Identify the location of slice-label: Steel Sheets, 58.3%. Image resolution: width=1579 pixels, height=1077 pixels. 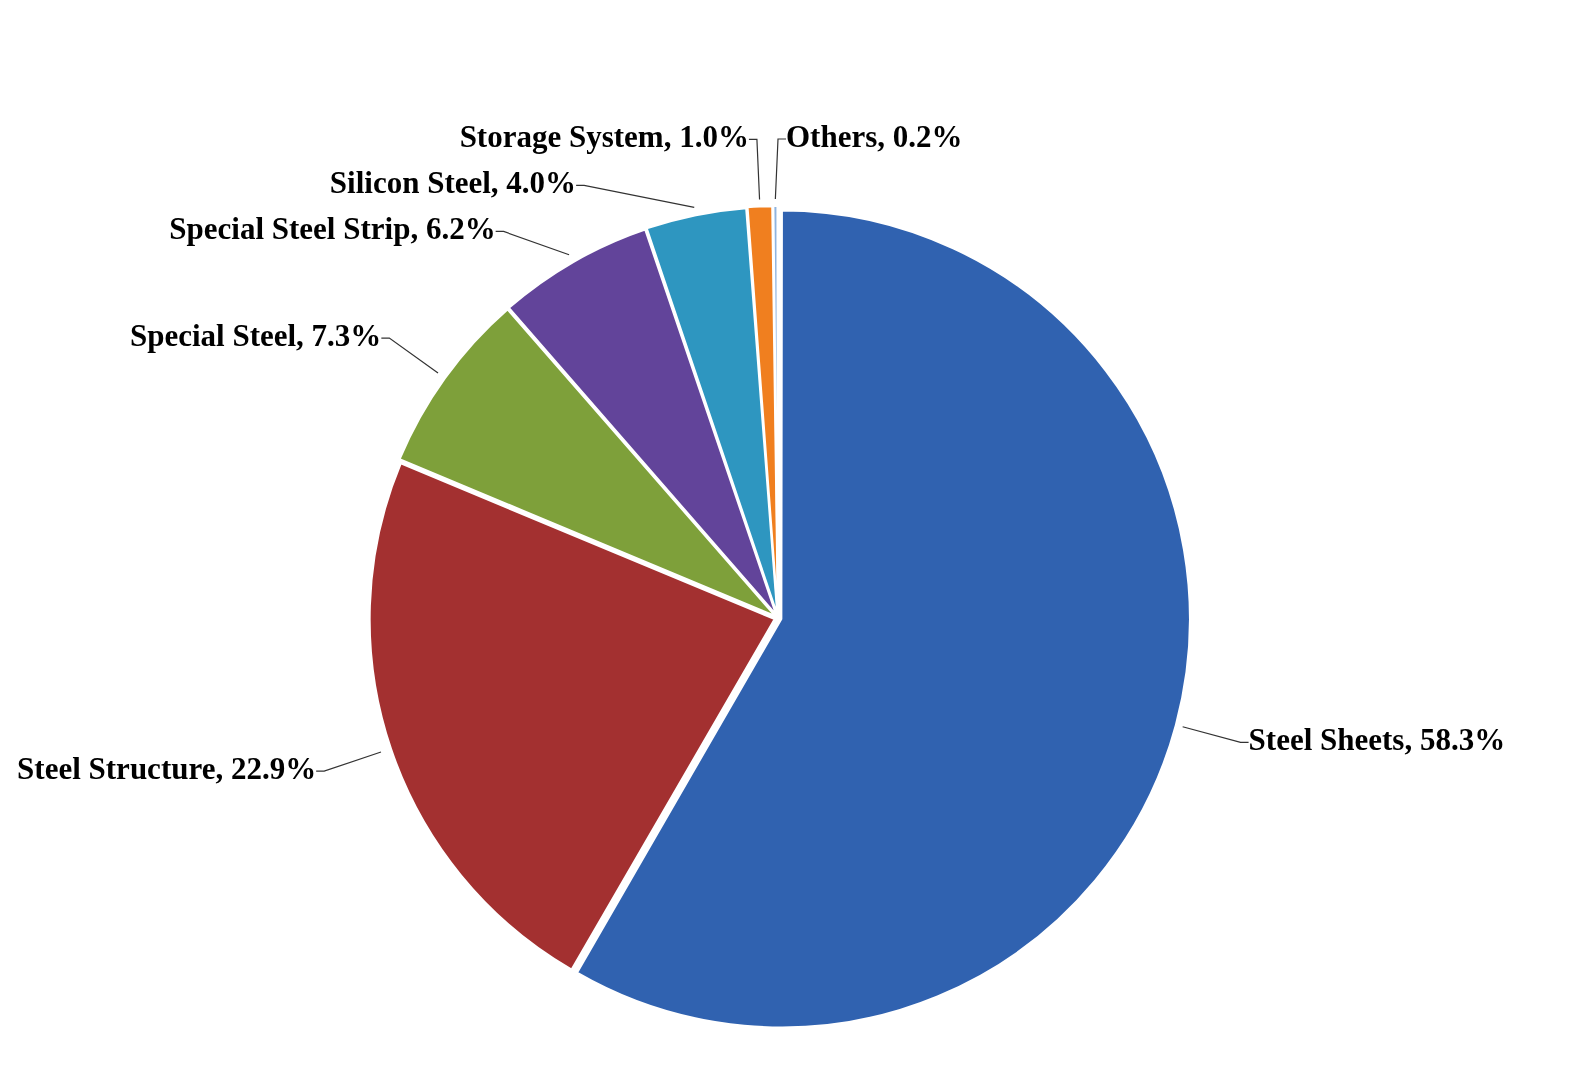
(1377, 740).